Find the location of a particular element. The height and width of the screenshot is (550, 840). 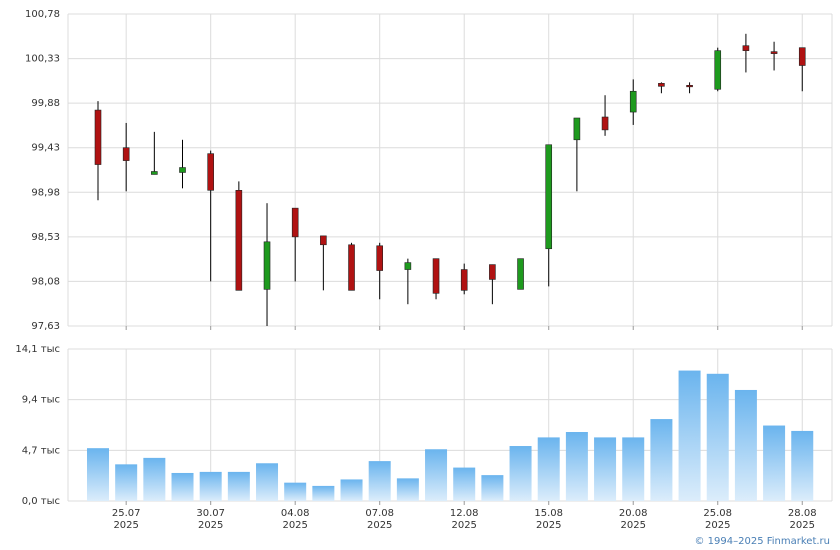

y-tick-label: 9,4 тыс is located at coordinates (41, 400).